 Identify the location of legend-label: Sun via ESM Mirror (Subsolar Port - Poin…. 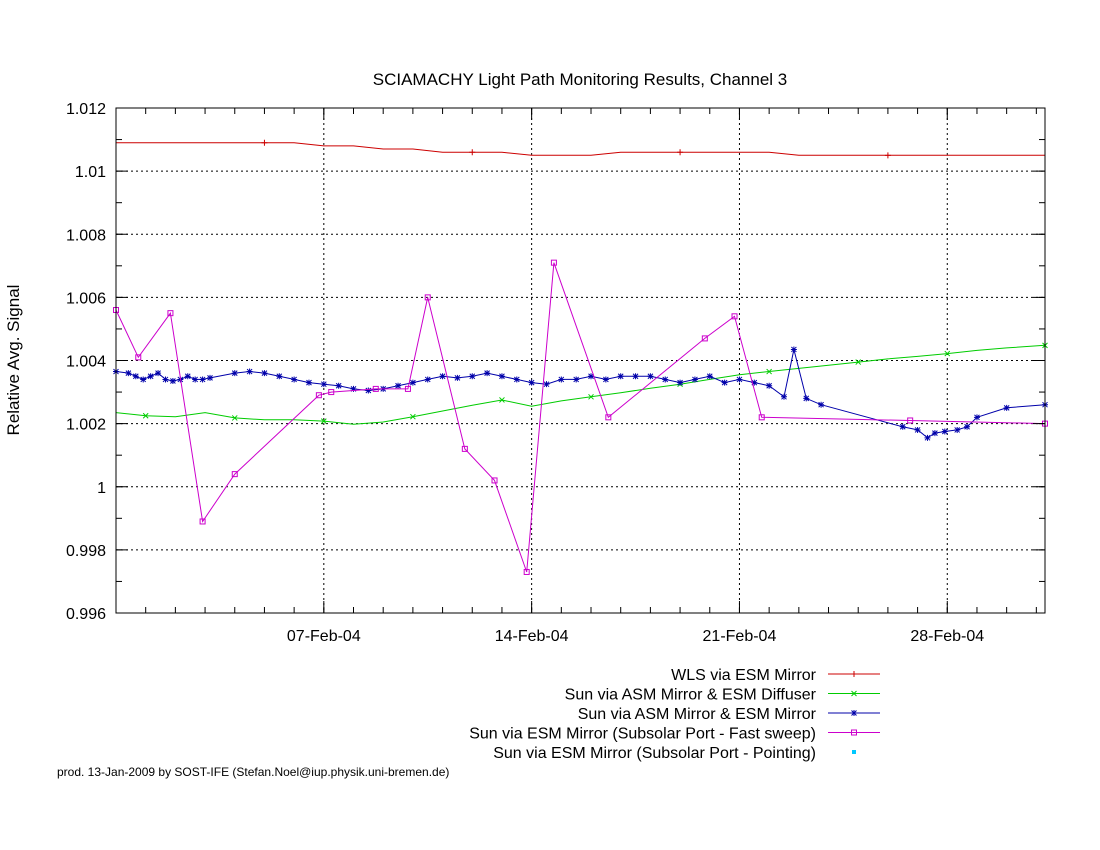
(654, 753).